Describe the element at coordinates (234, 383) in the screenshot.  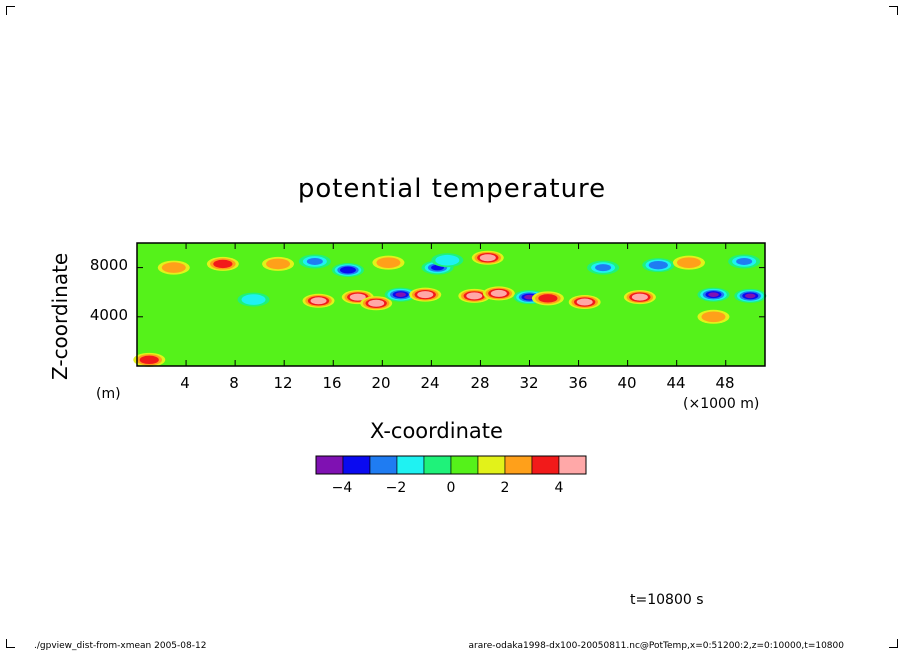
I see `x-tick-label: 8` at that location.